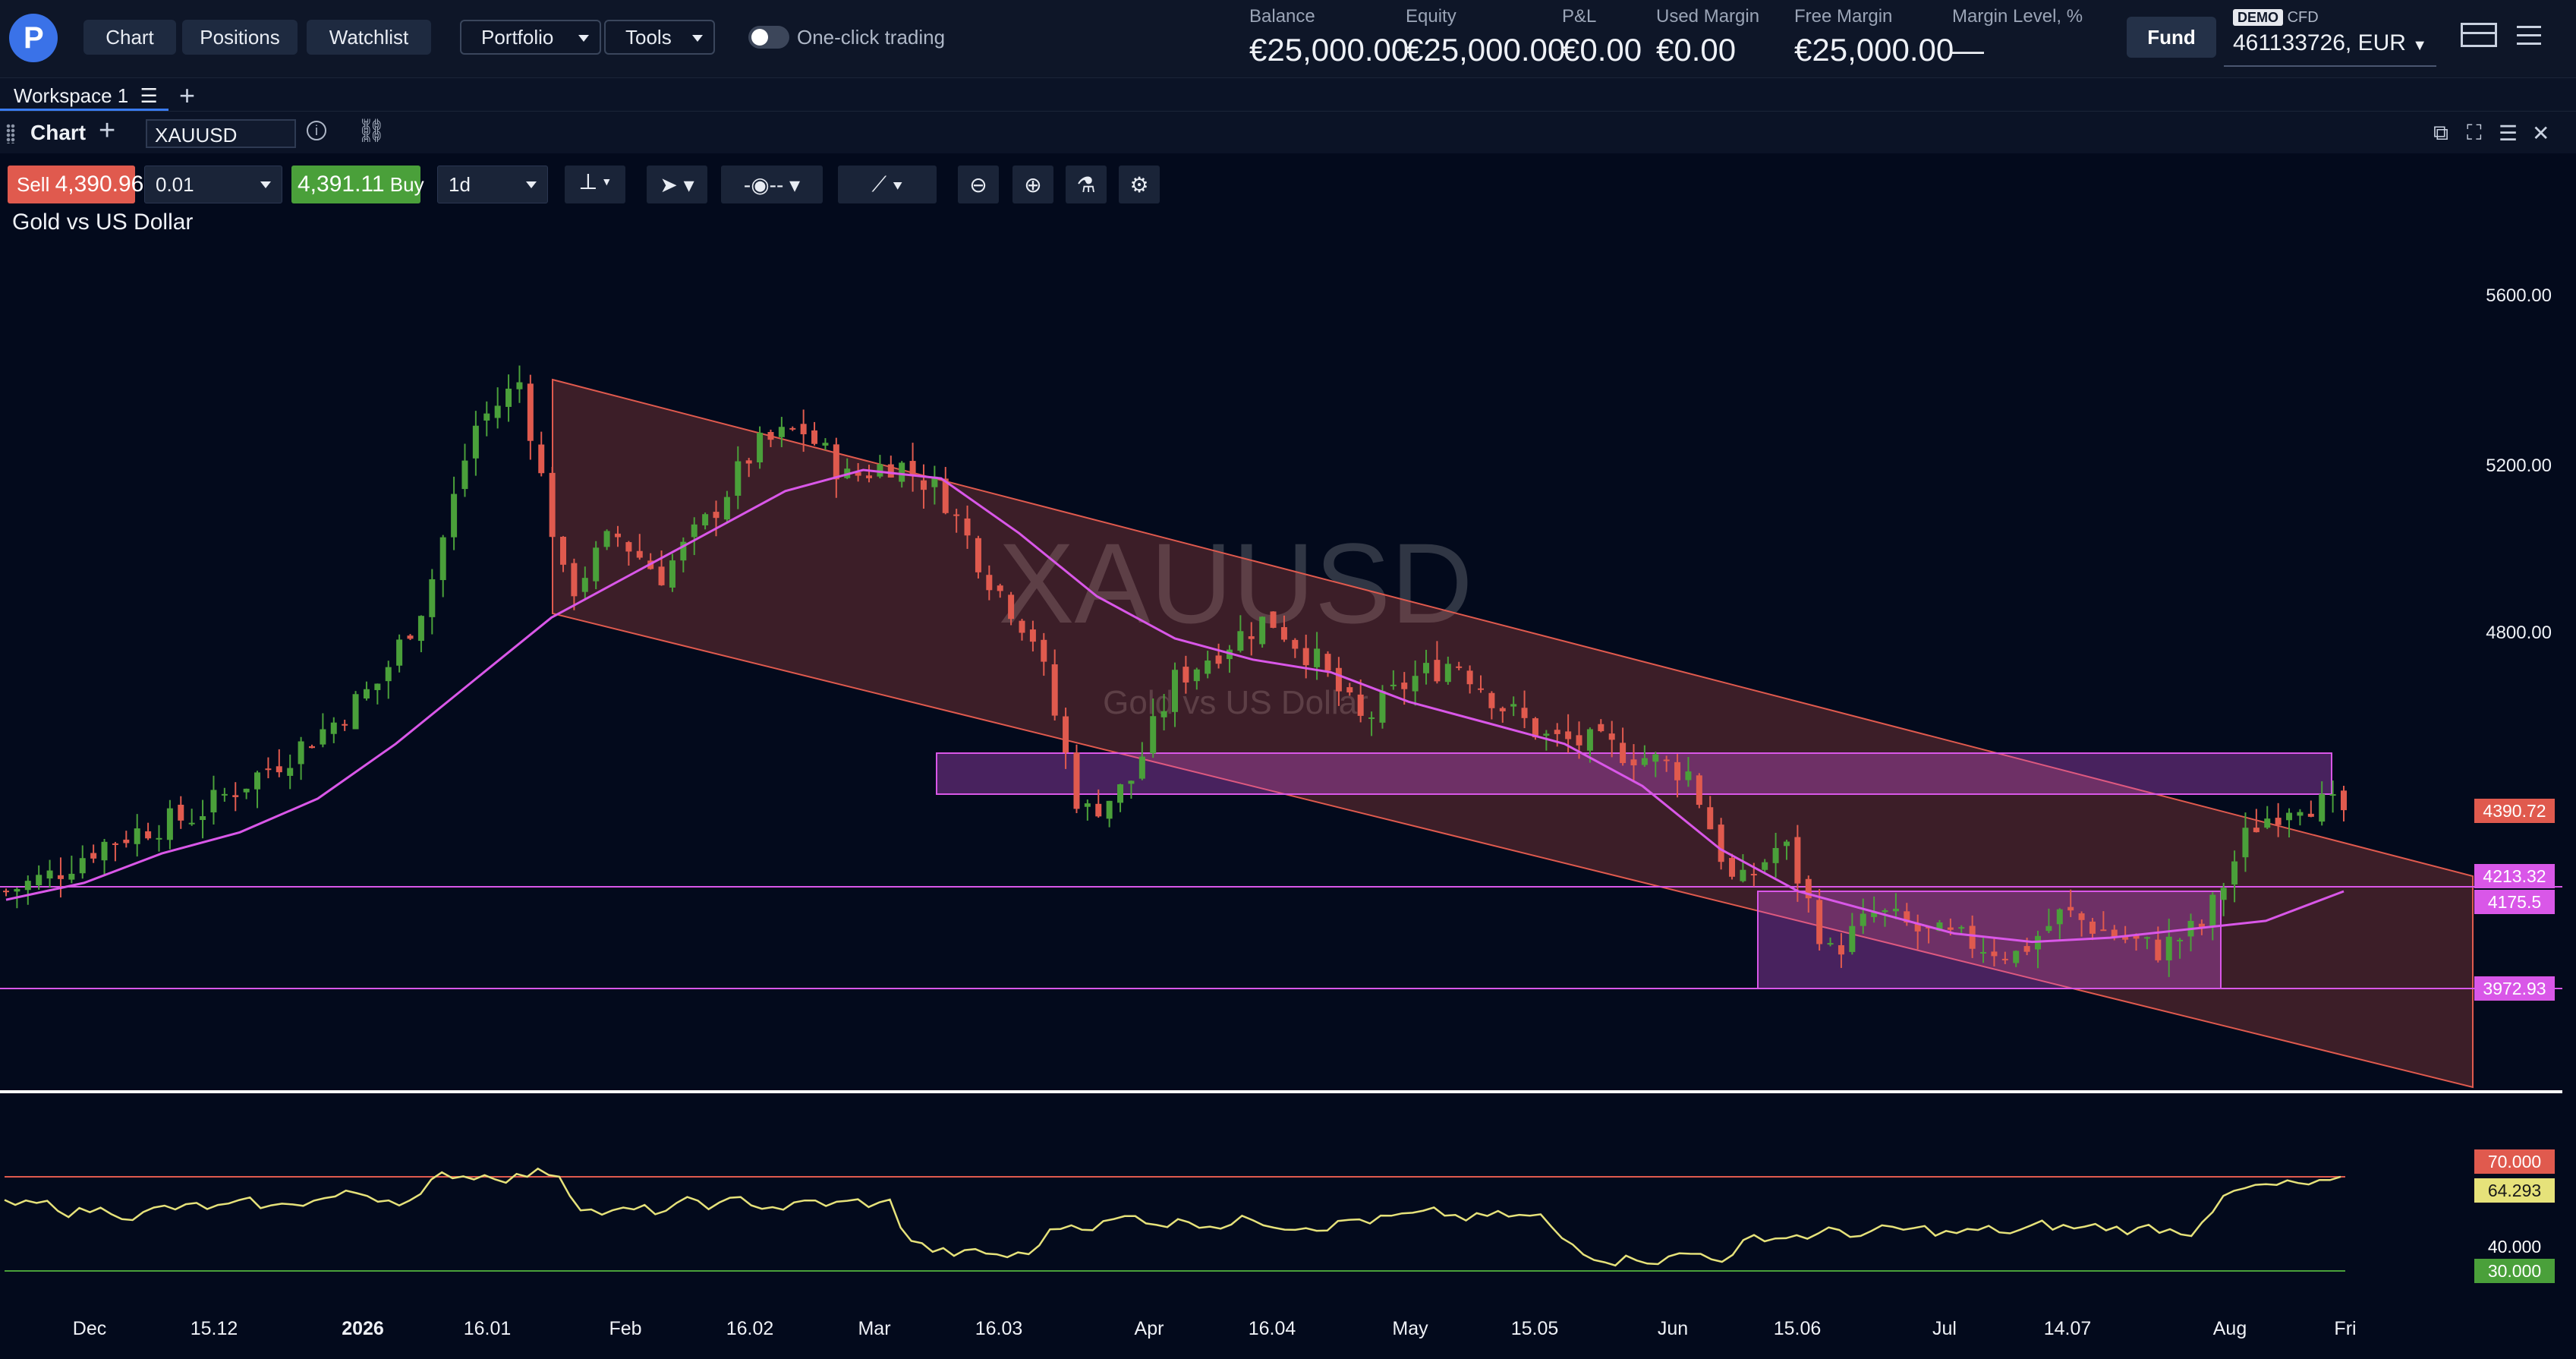 The width and height of the screenshot is (2576, 1359). I want to click on draw-tool-button: ⟋ ▾, so click(887, 184).